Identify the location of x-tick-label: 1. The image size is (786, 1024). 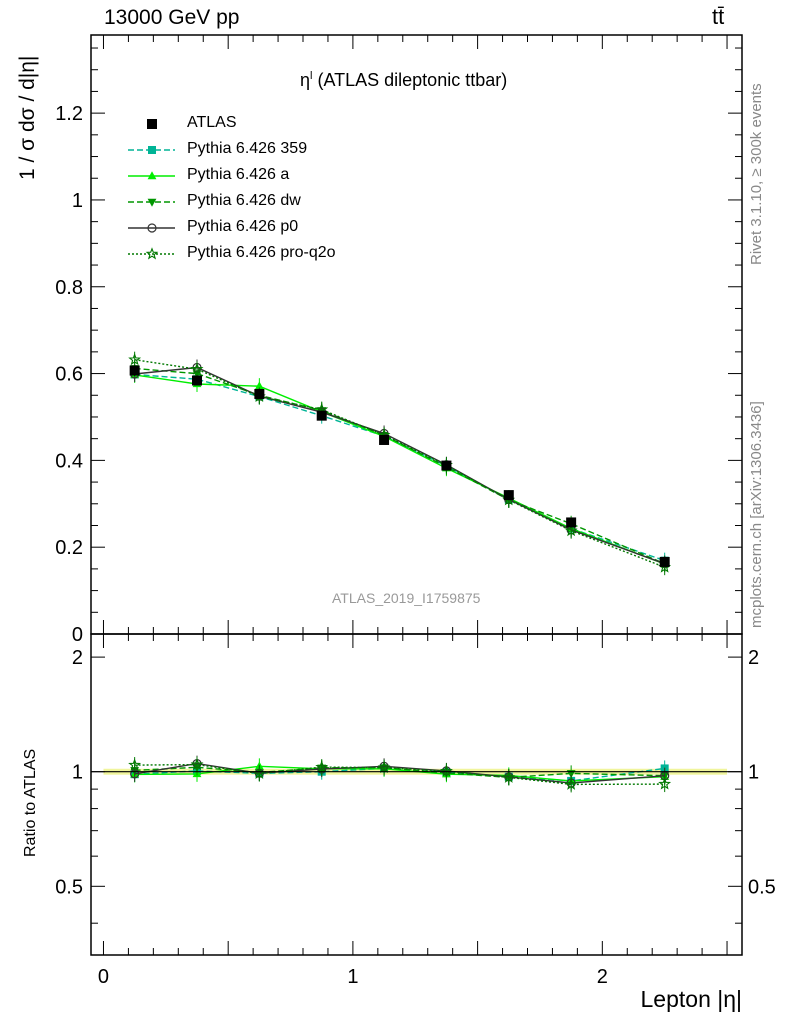
(352, 977).